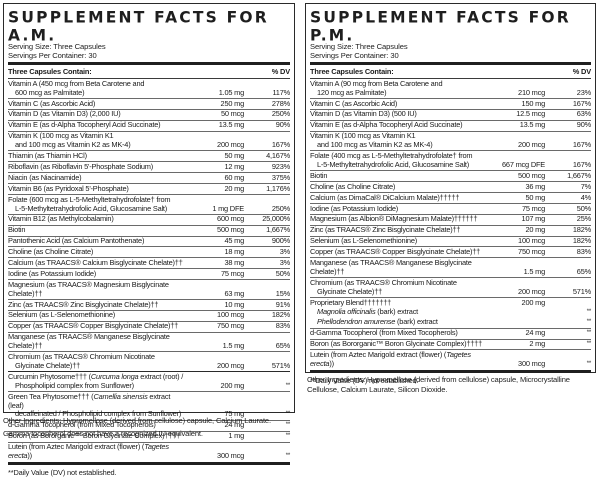 This screenshot has height=478, width=600. What do you see at coordinates (230, 326) in the screenshot?
I see `nutrient-amount: 750 mcg` at bounding box center [230, 326].